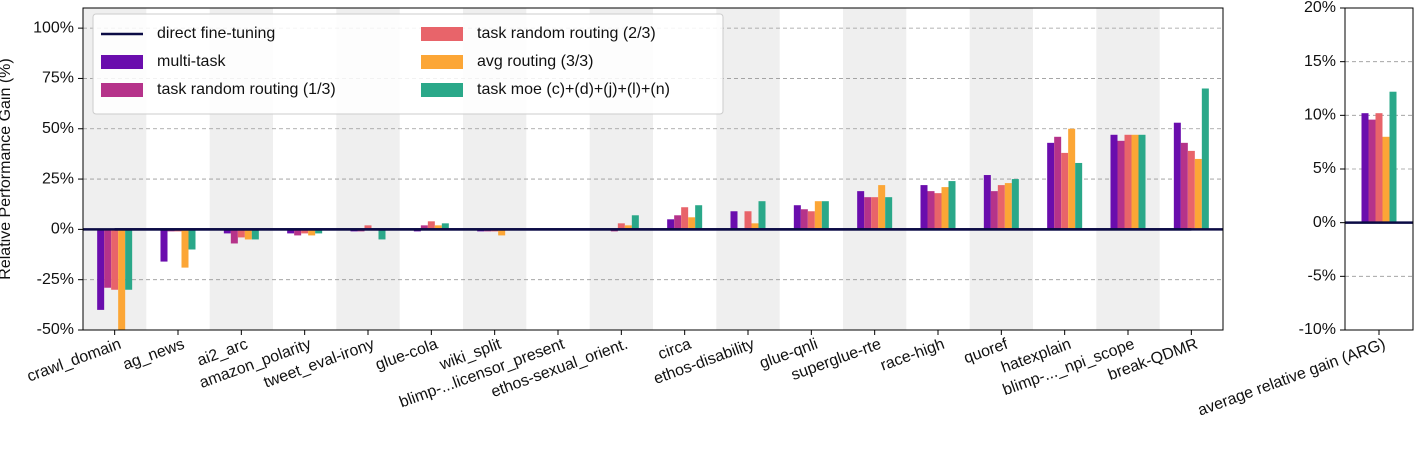 The height and width of the screenshot is (450, 1415). Describe the element at coordinates (1317, 329) in the screenshot. I see `y-tick-label: -10%` at that location.